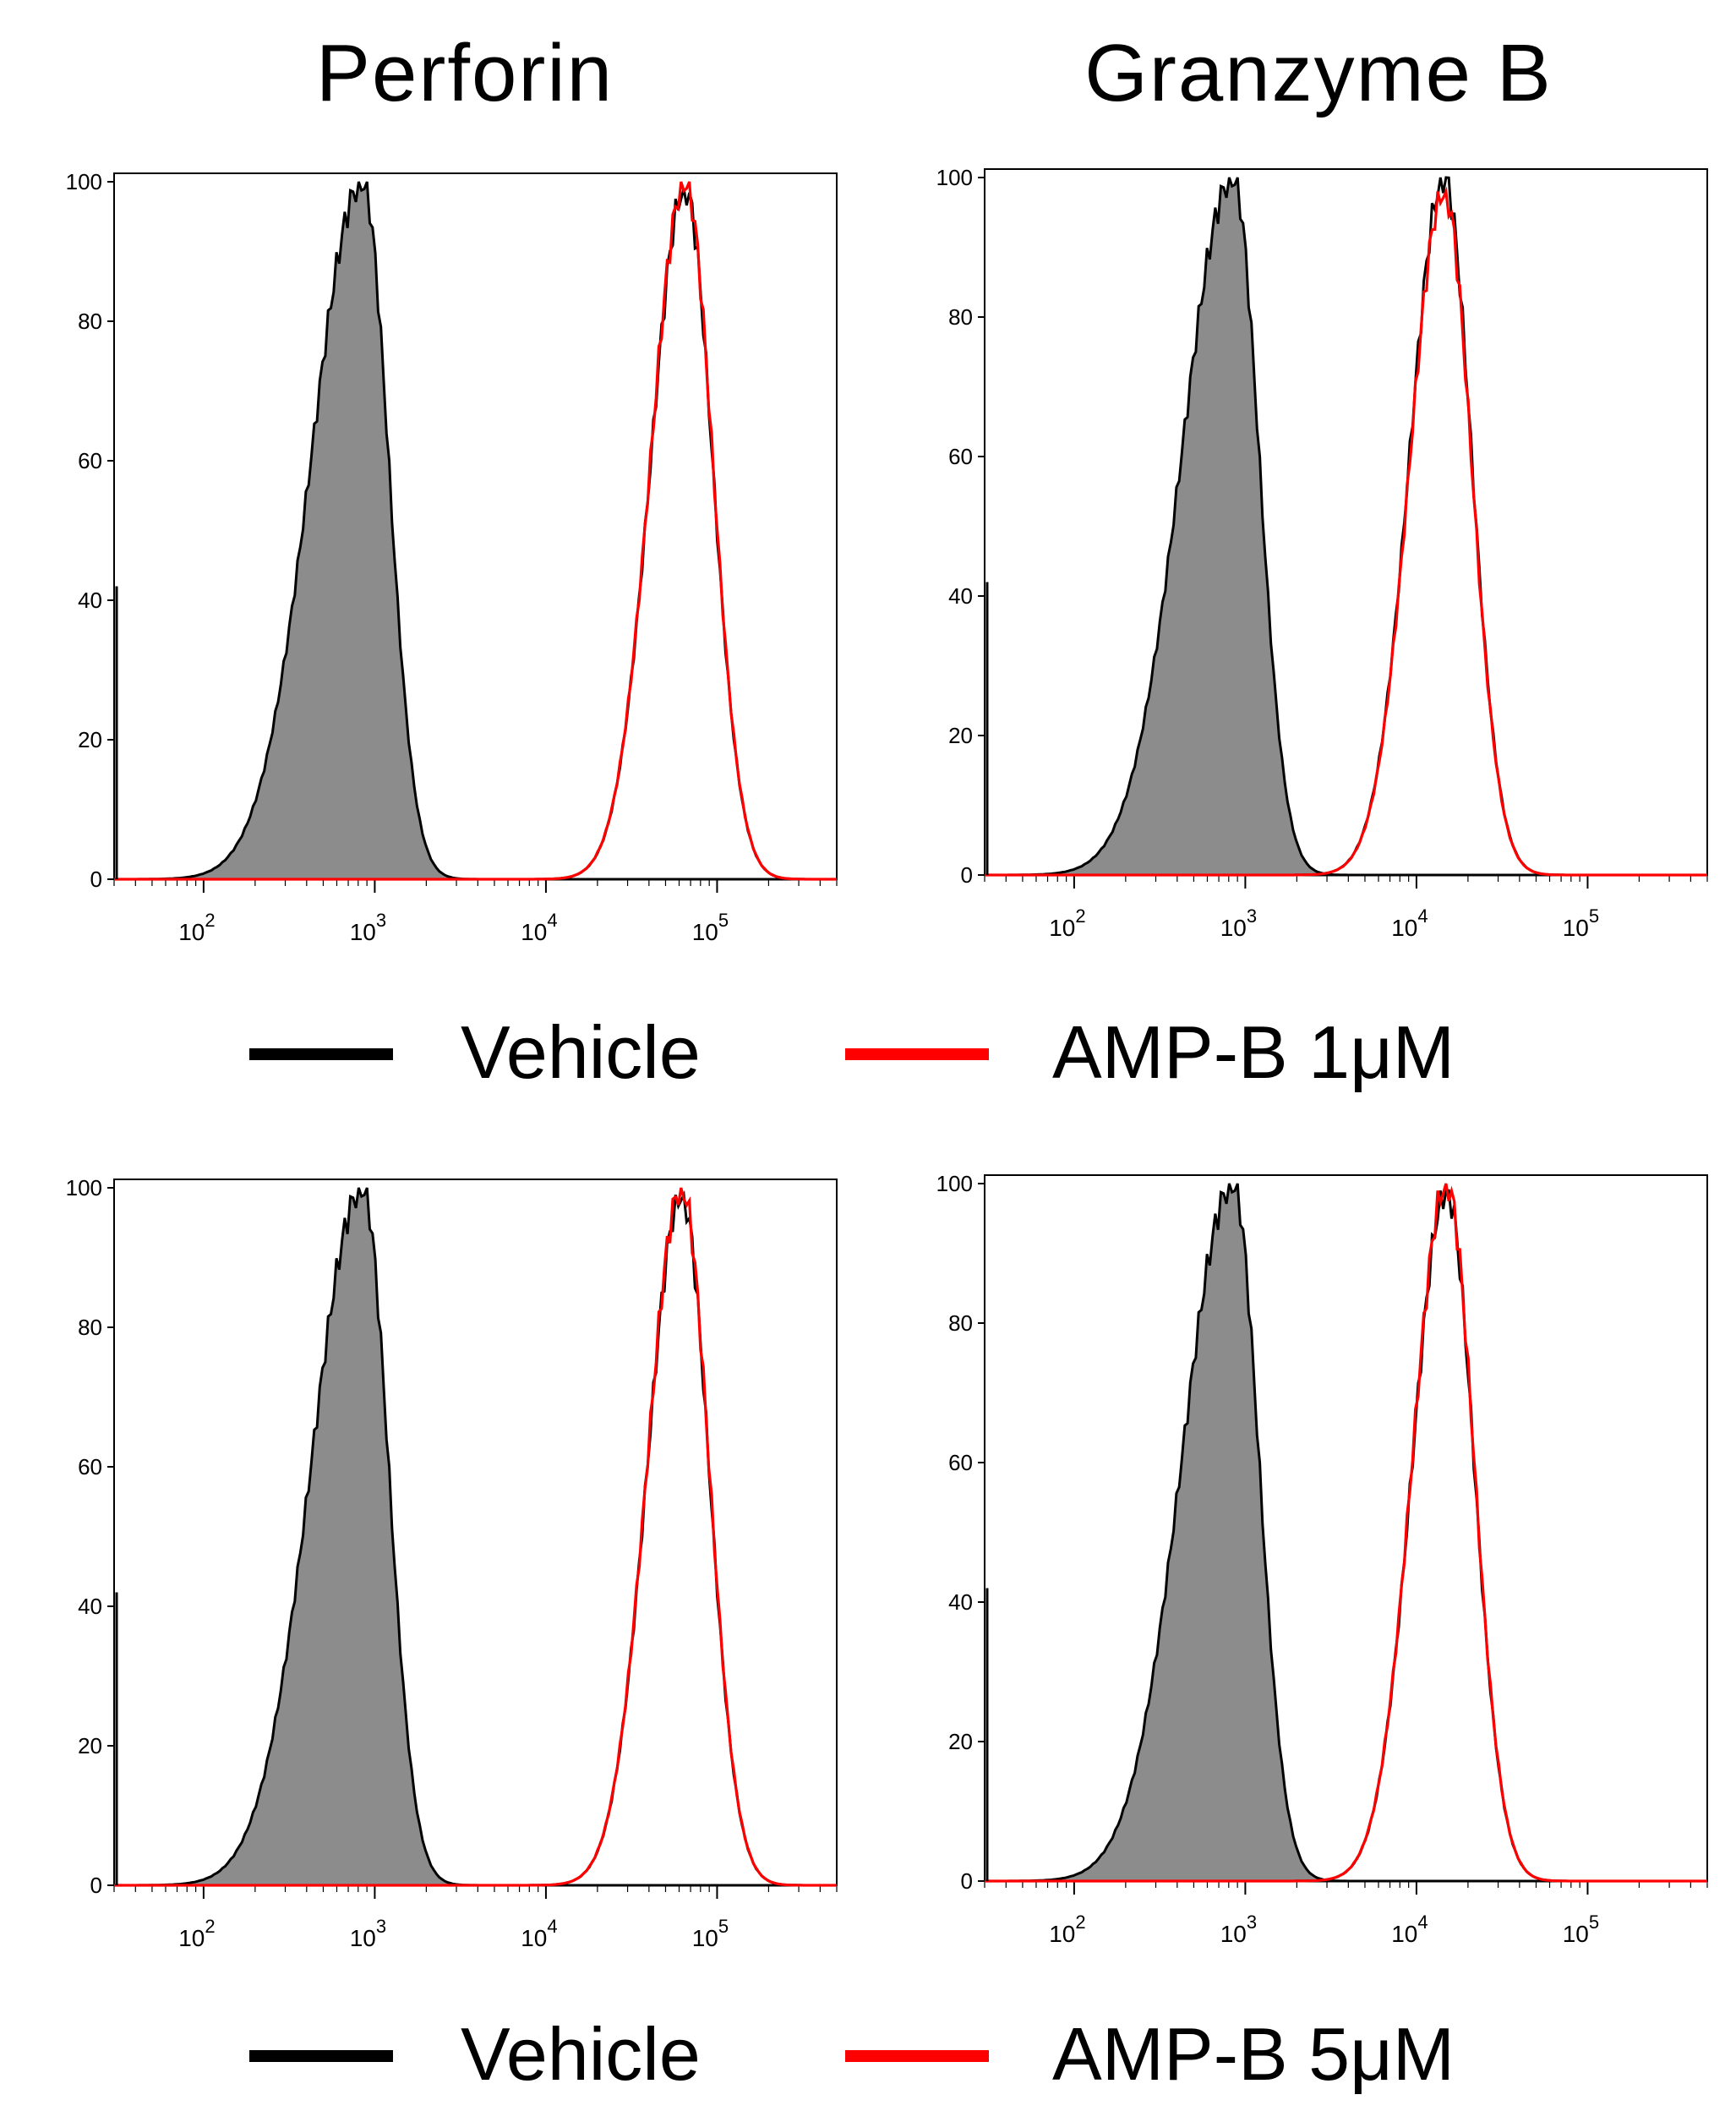  What do you see at coordinates (868, 1061) in the screenshot?
I see `legend-top: Vehicle AMP-B 1μM` at bounding box center [868, 1061].